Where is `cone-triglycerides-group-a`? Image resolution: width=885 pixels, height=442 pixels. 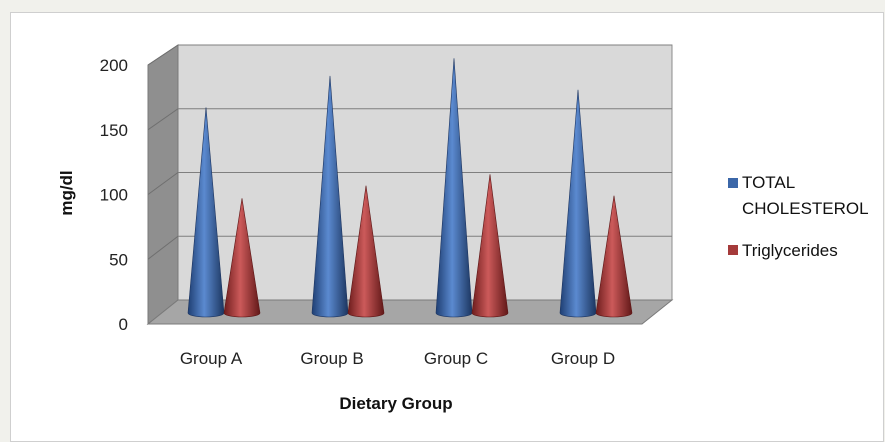 cone-triglycerides-group-a is located at coordinates (242, 258).